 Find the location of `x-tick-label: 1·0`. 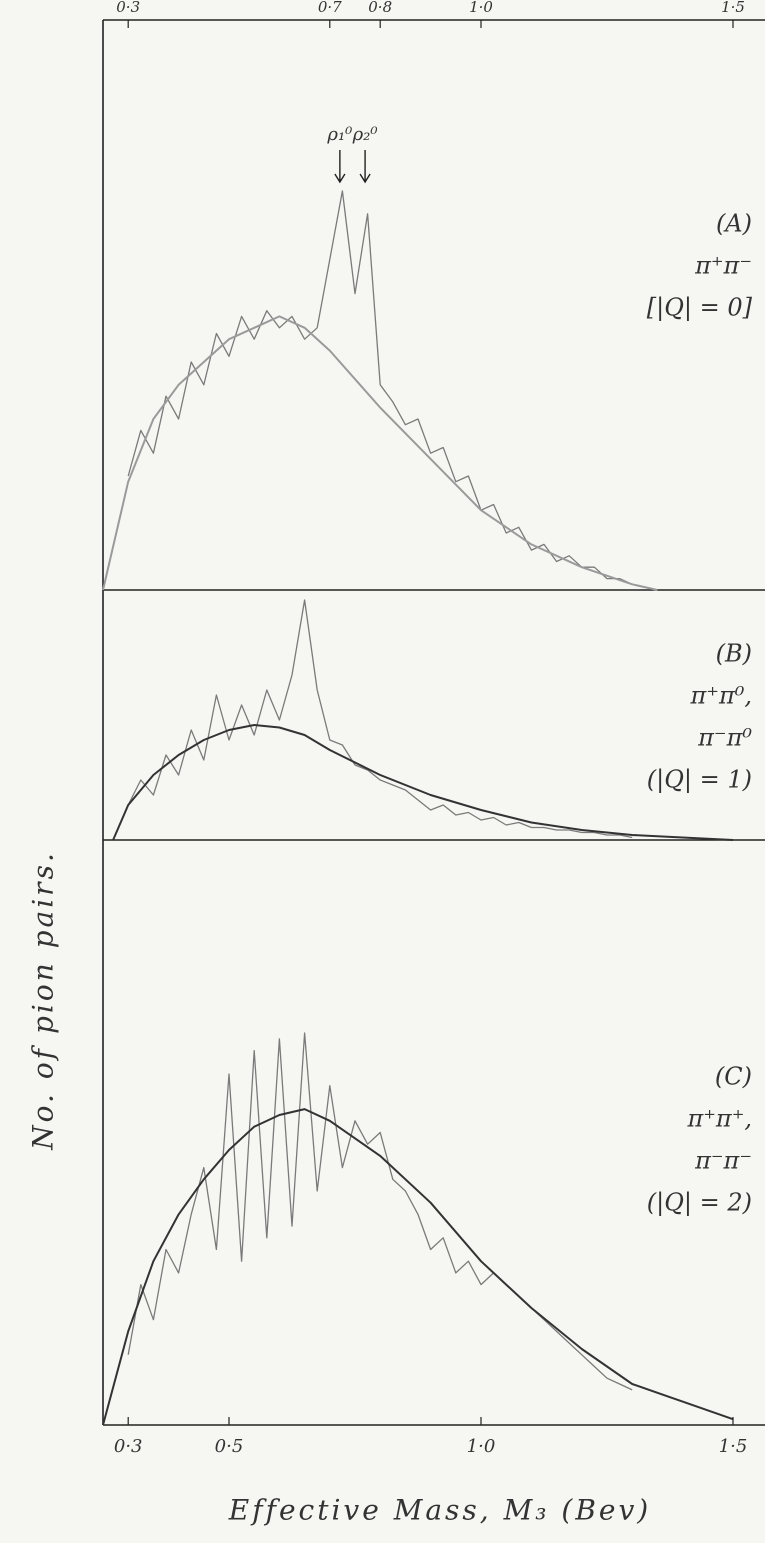

x-tick-label: 1·0 is located at coordinates (481, 1446).